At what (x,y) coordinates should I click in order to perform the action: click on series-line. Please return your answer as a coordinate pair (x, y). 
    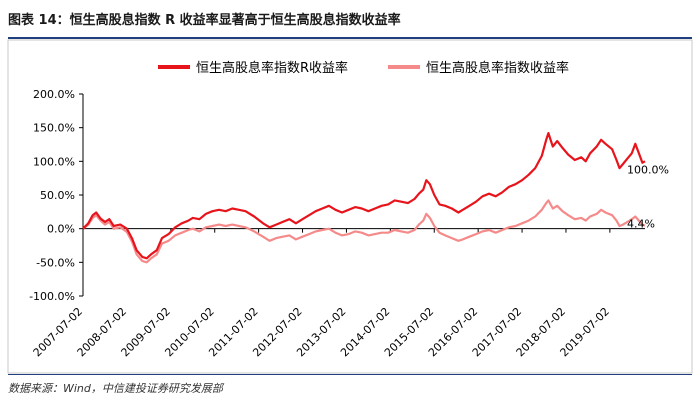
    Looking at the image, I should click on (364, 231).